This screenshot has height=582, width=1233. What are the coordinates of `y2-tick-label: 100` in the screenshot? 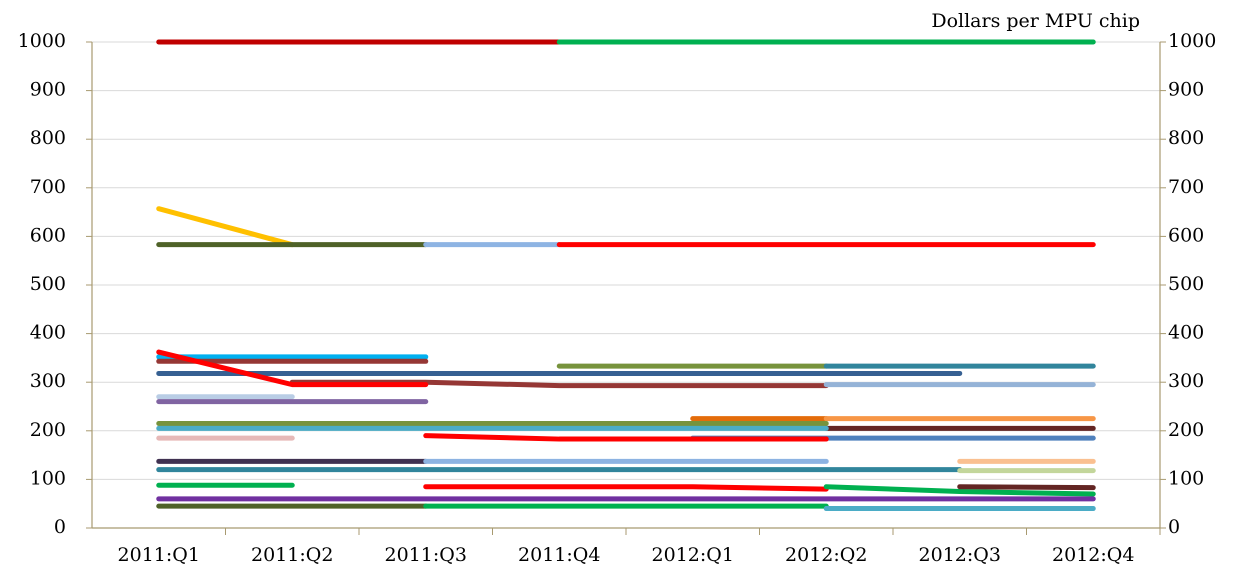 It's located at (1186, 478).